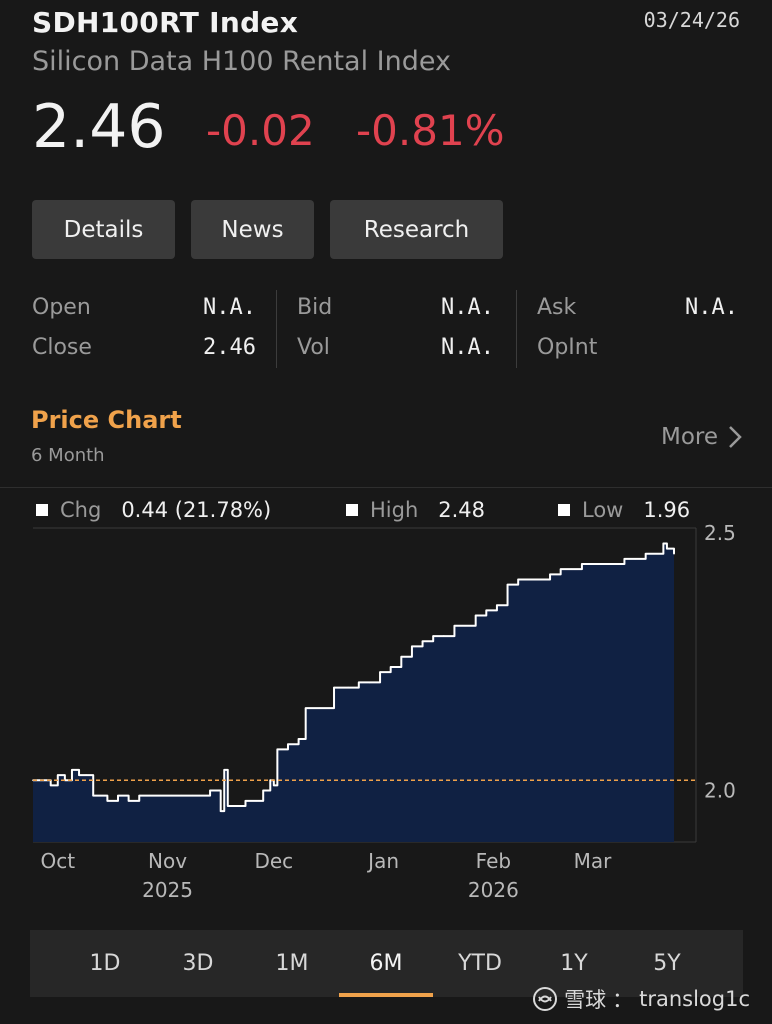  I want to click on watermark: 雪球 ： translog1c, so click(641, 999).